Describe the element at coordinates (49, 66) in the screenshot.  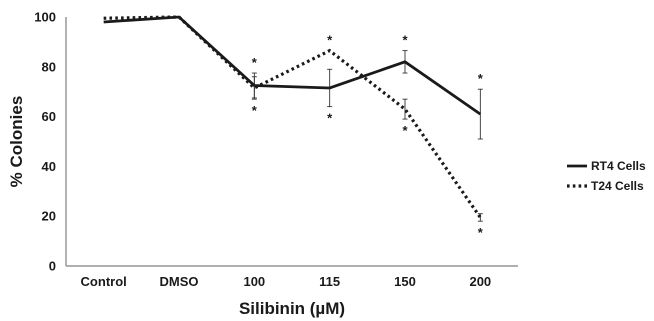
I see `y-tick-label-80: 80` at that location.